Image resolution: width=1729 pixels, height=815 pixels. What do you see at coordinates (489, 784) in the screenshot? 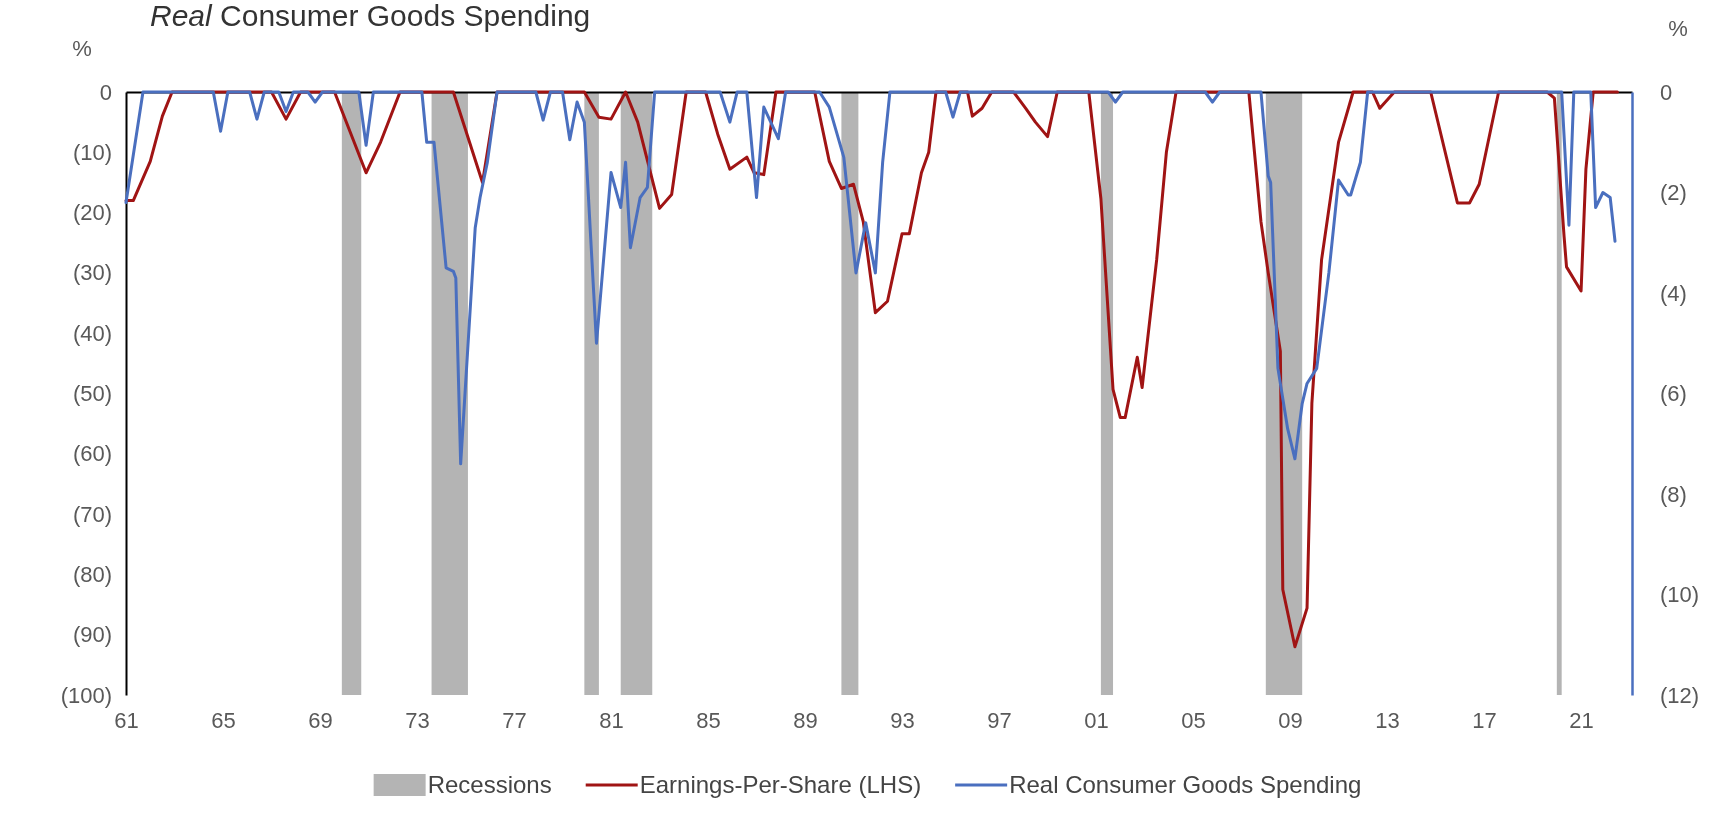
I see `legend-label: Recessions` at bounding box center [489, 784].